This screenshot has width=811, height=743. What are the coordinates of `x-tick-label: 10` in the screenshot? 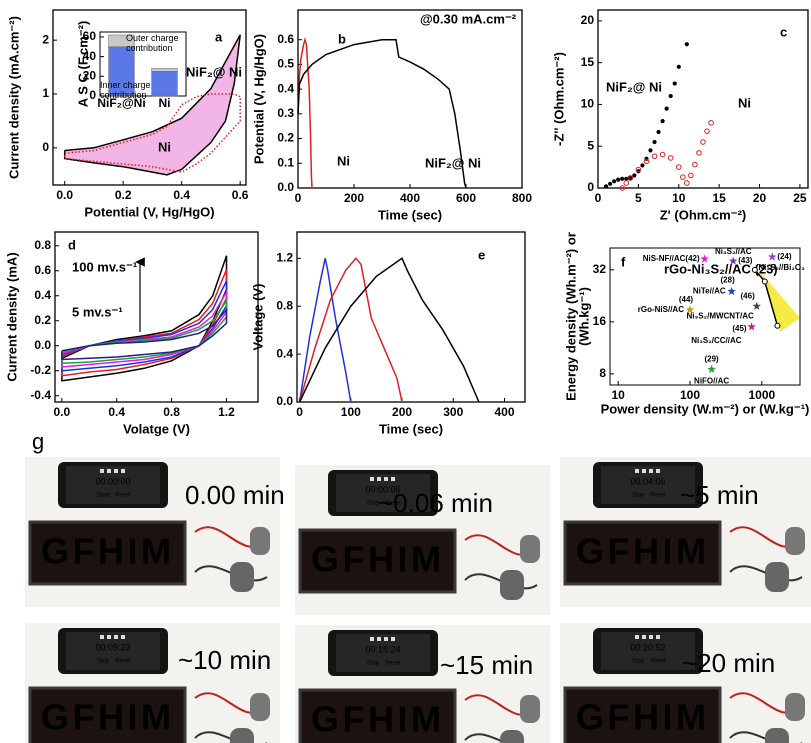 It's located at (618, 395).